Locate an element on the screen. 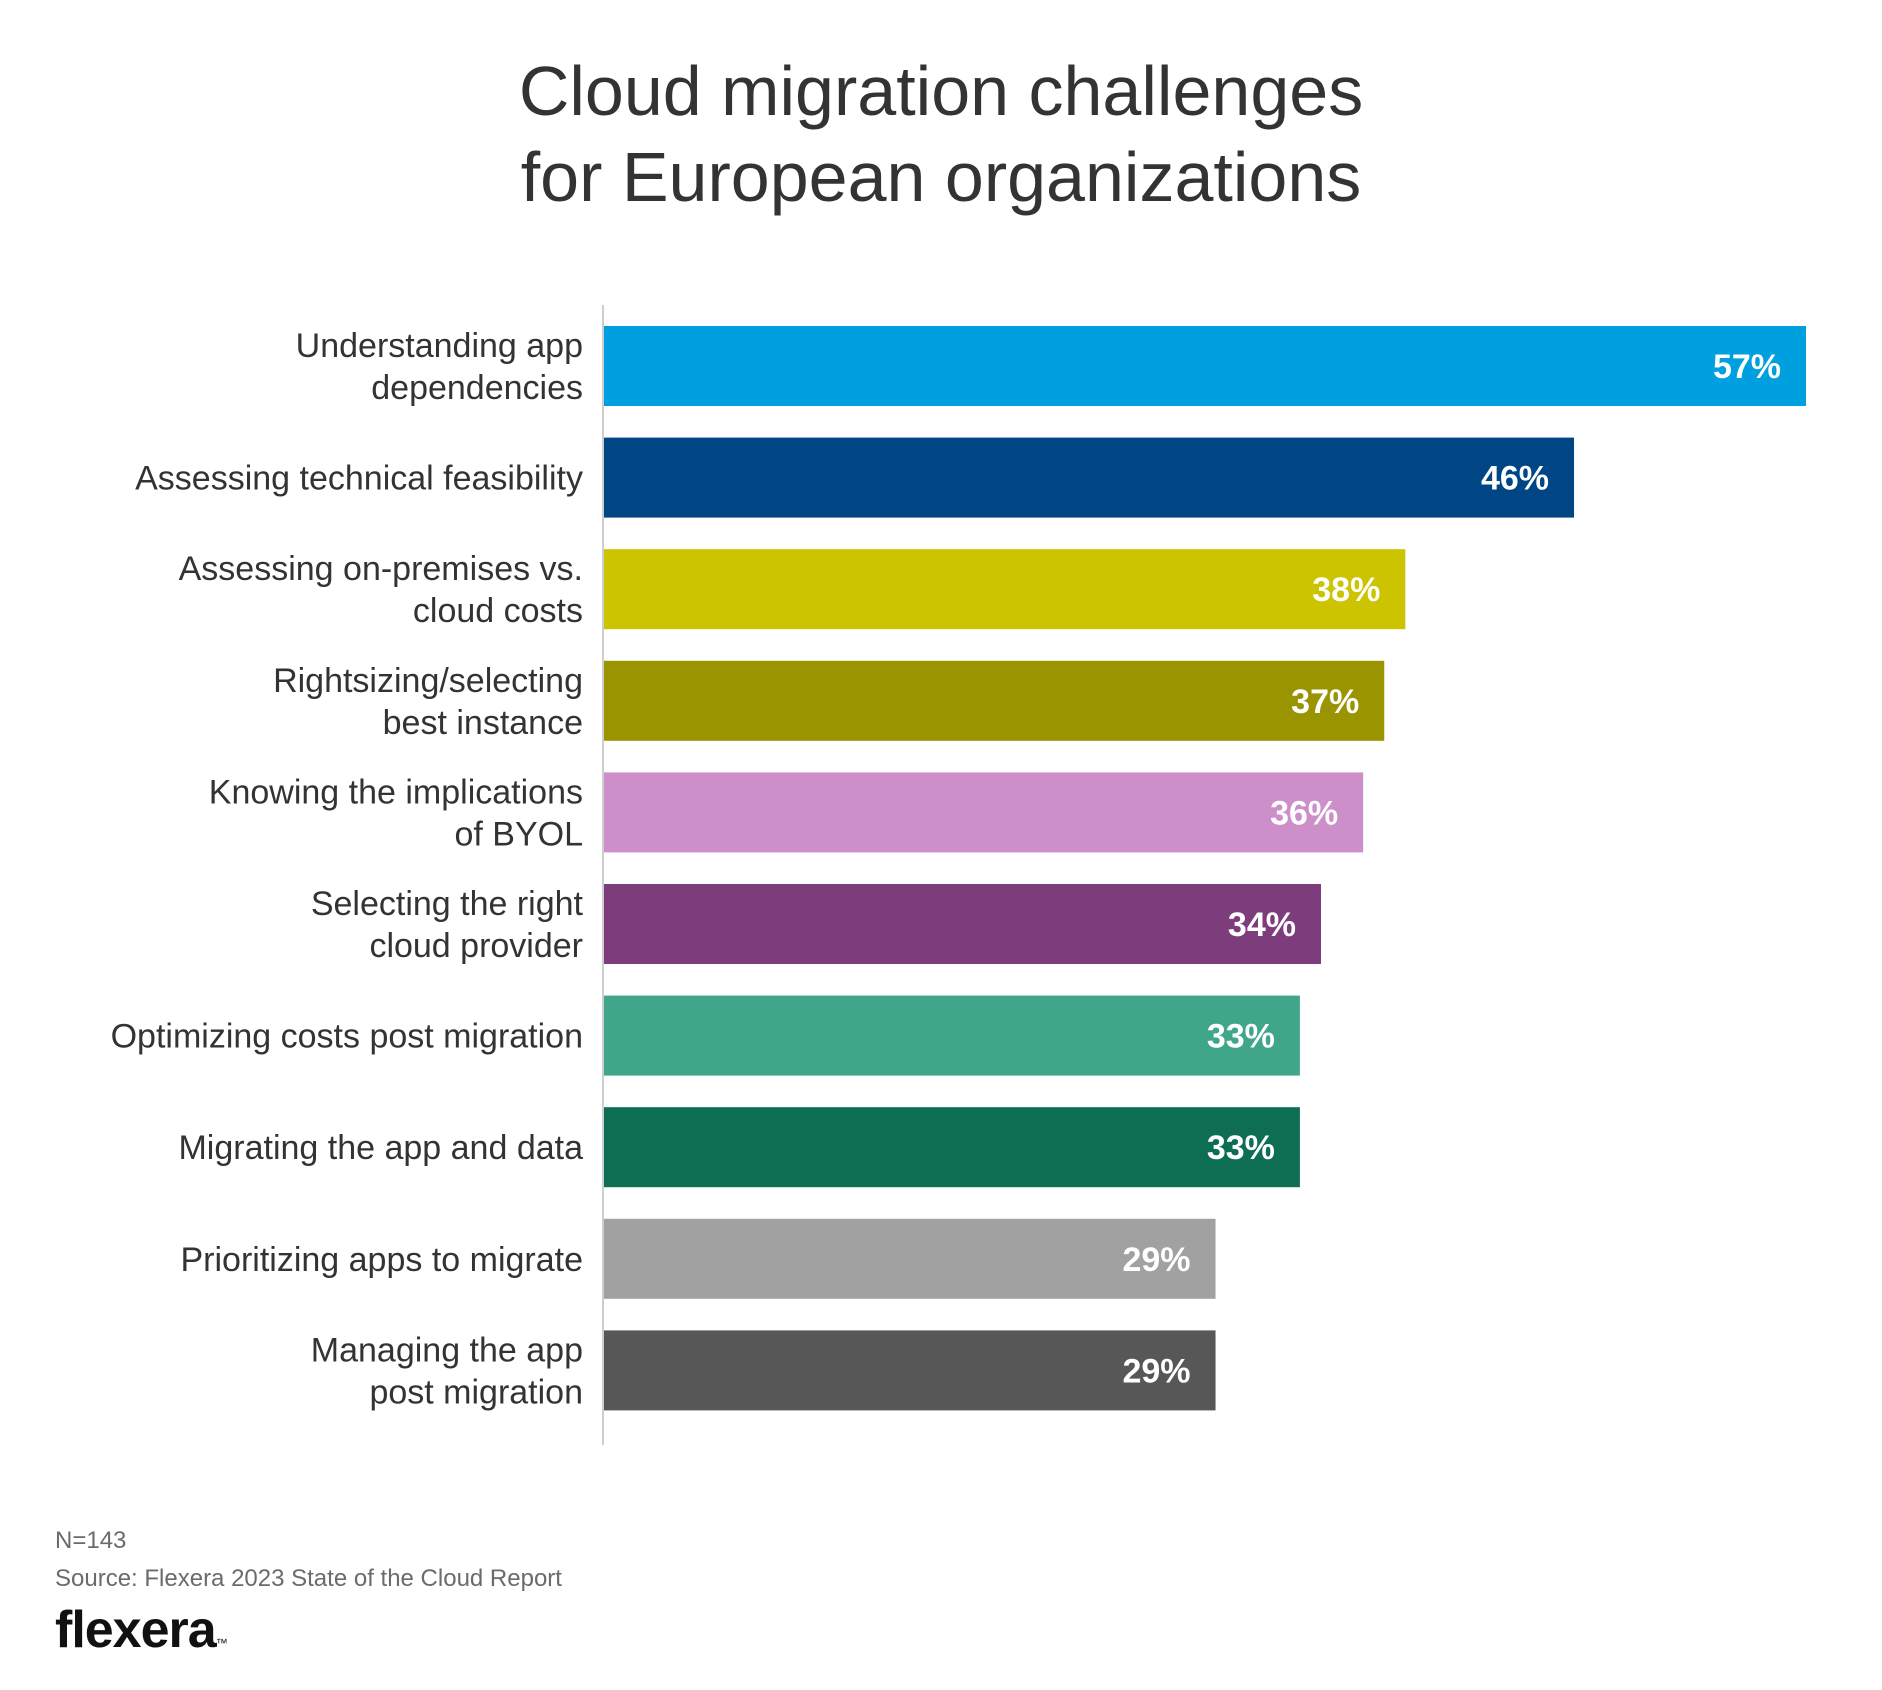  category-label: of BYOL is located at coordinates (518, 834).